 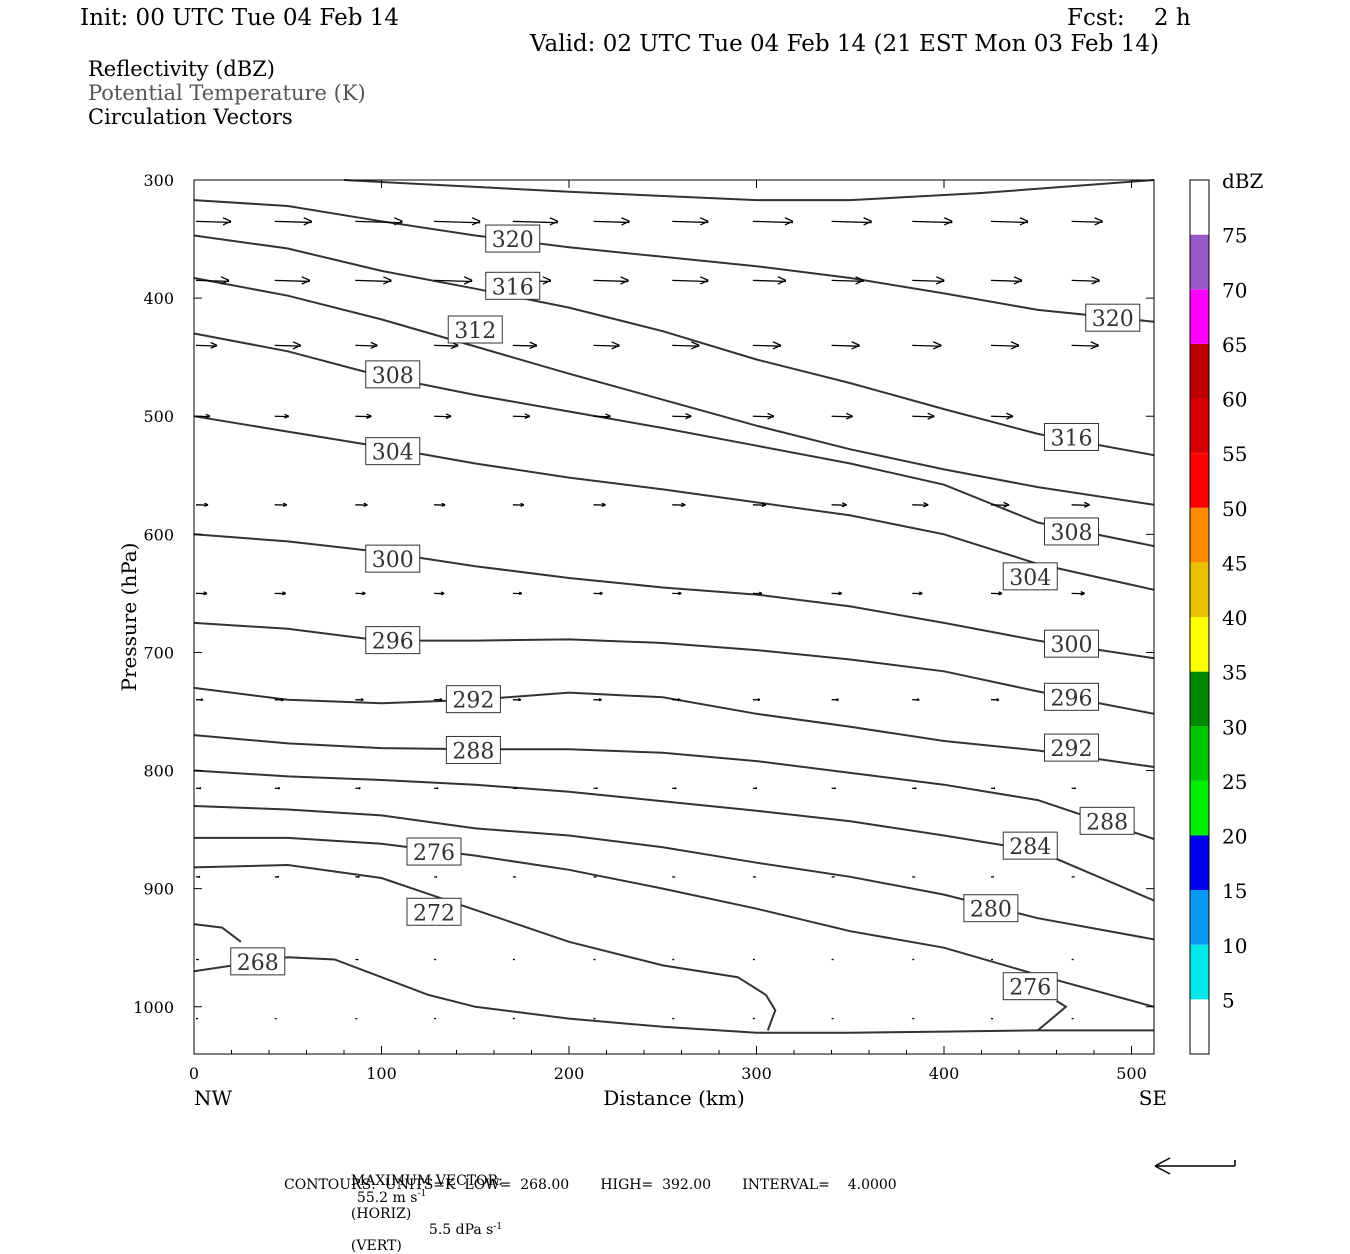 I want to click on contour-label: 288, so click(x=473, y=750).